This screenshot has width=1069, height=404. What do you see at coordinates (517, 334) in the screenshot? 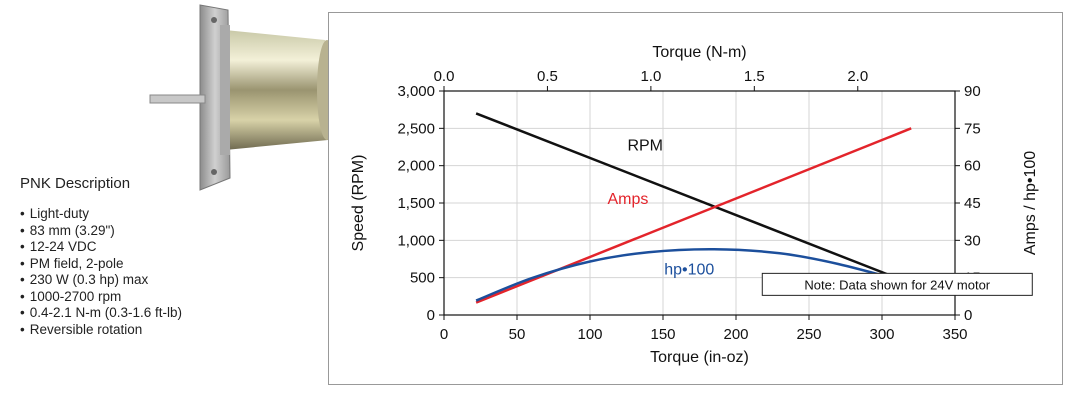
I see `x-tick-label: 50` at bounding box center [517, 334].